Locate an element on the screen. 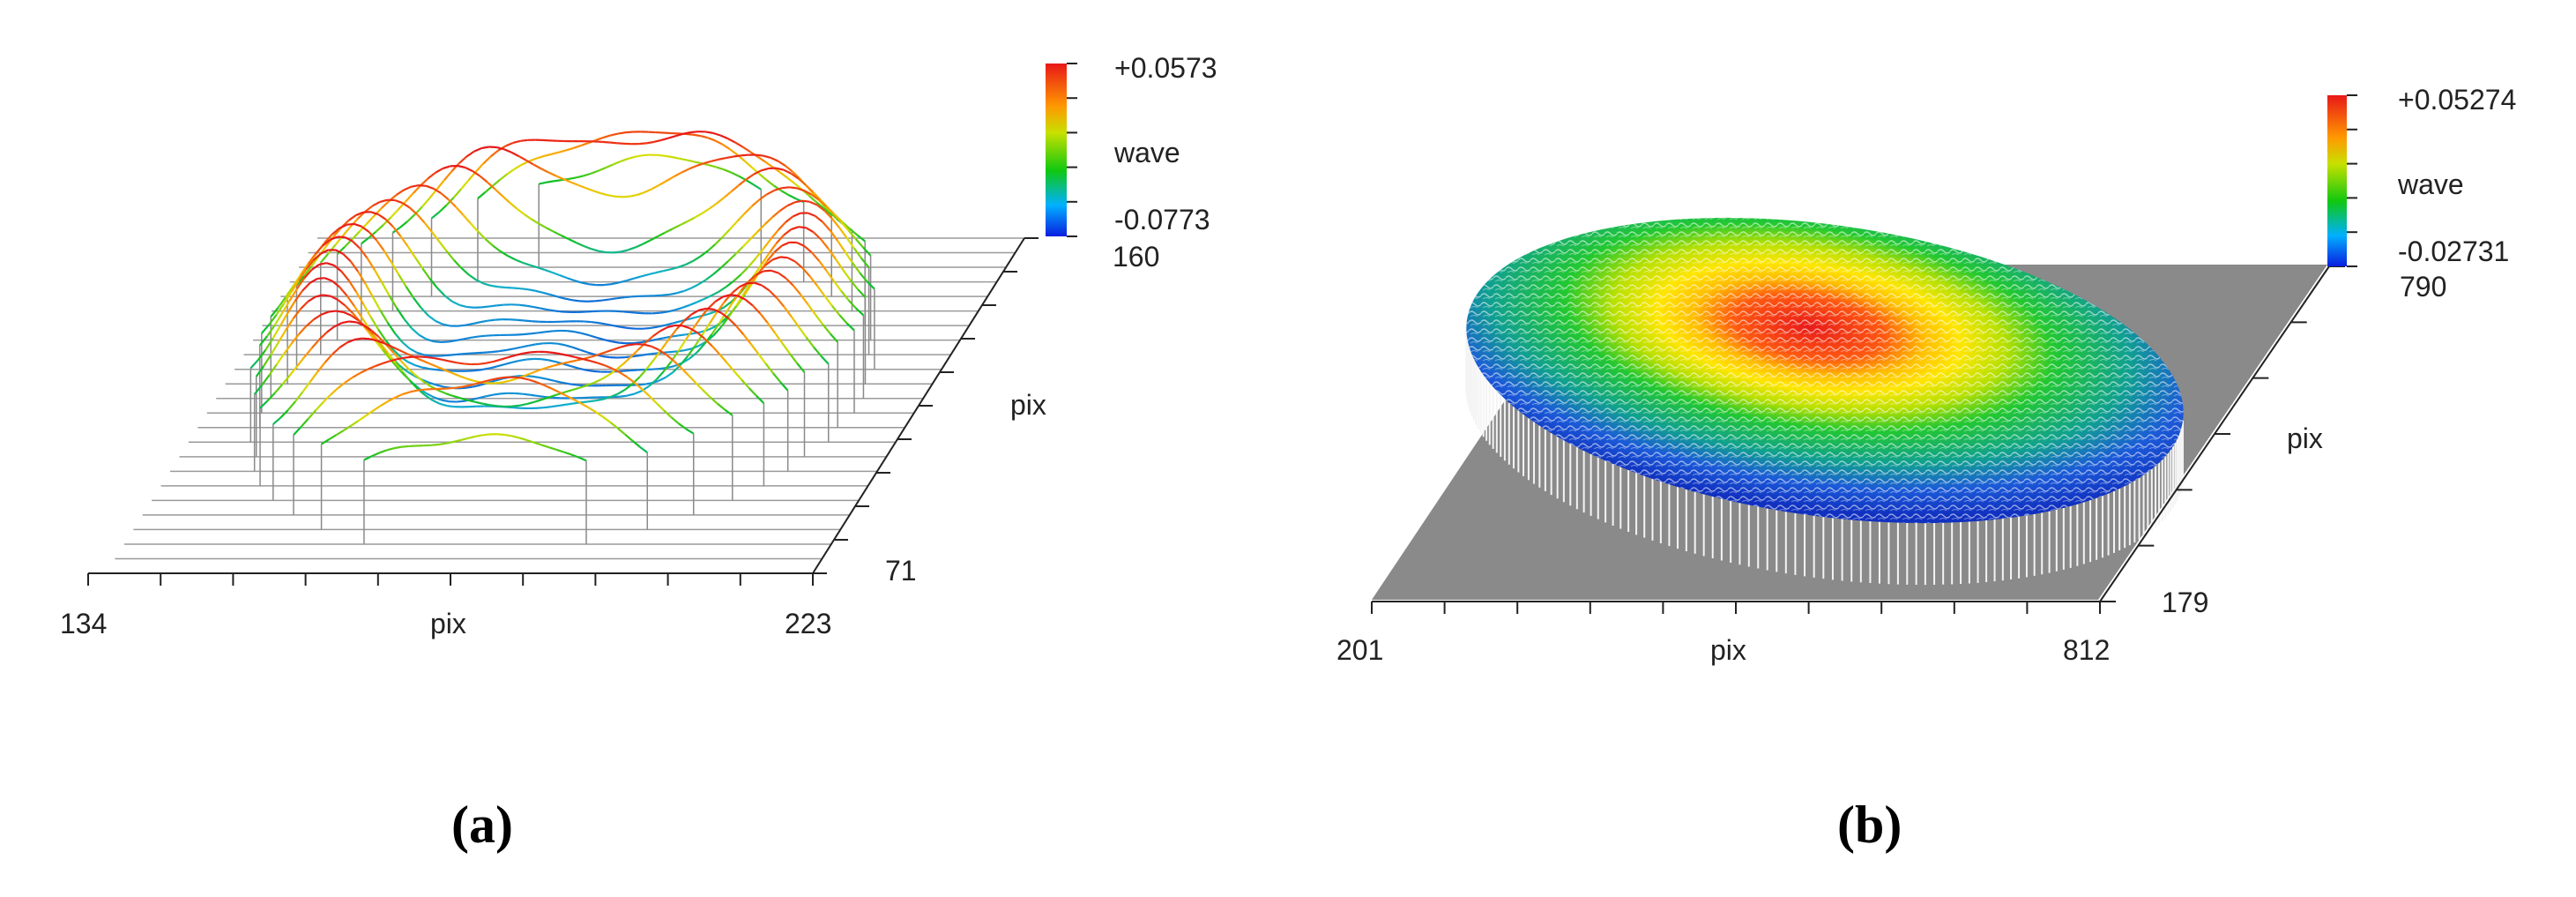 Image resolution: width=2576 pixels, height=897 pixels. panel-a-colorbar-scale is located at coordinates (1056, 150).